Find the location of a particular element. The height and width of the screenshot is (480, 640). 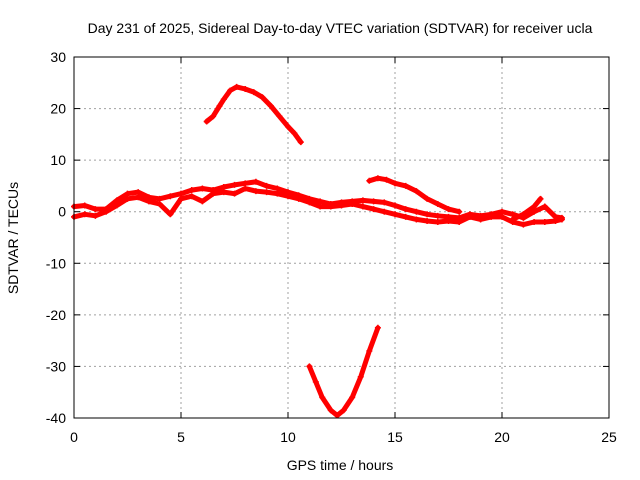

x-tick-label: 5 is located at coordinates (181, 437).